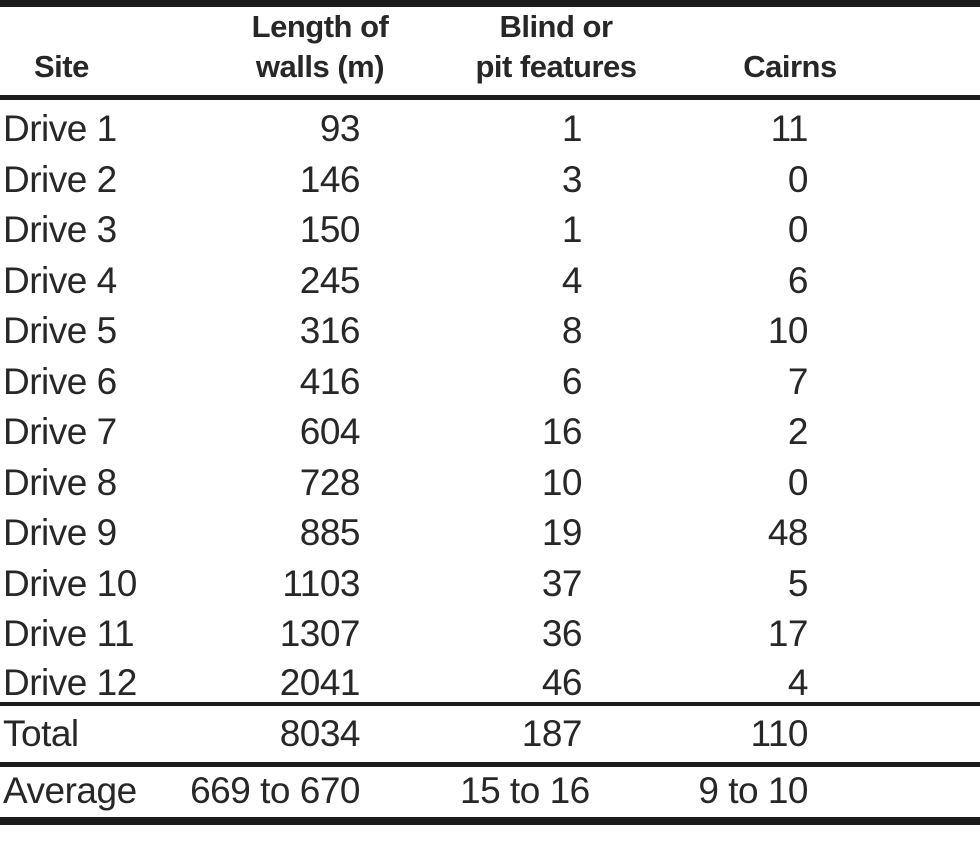  Describe the element at coordinates (788, 532) in the screenshot. I see `cairns-cell: 48` at that location.